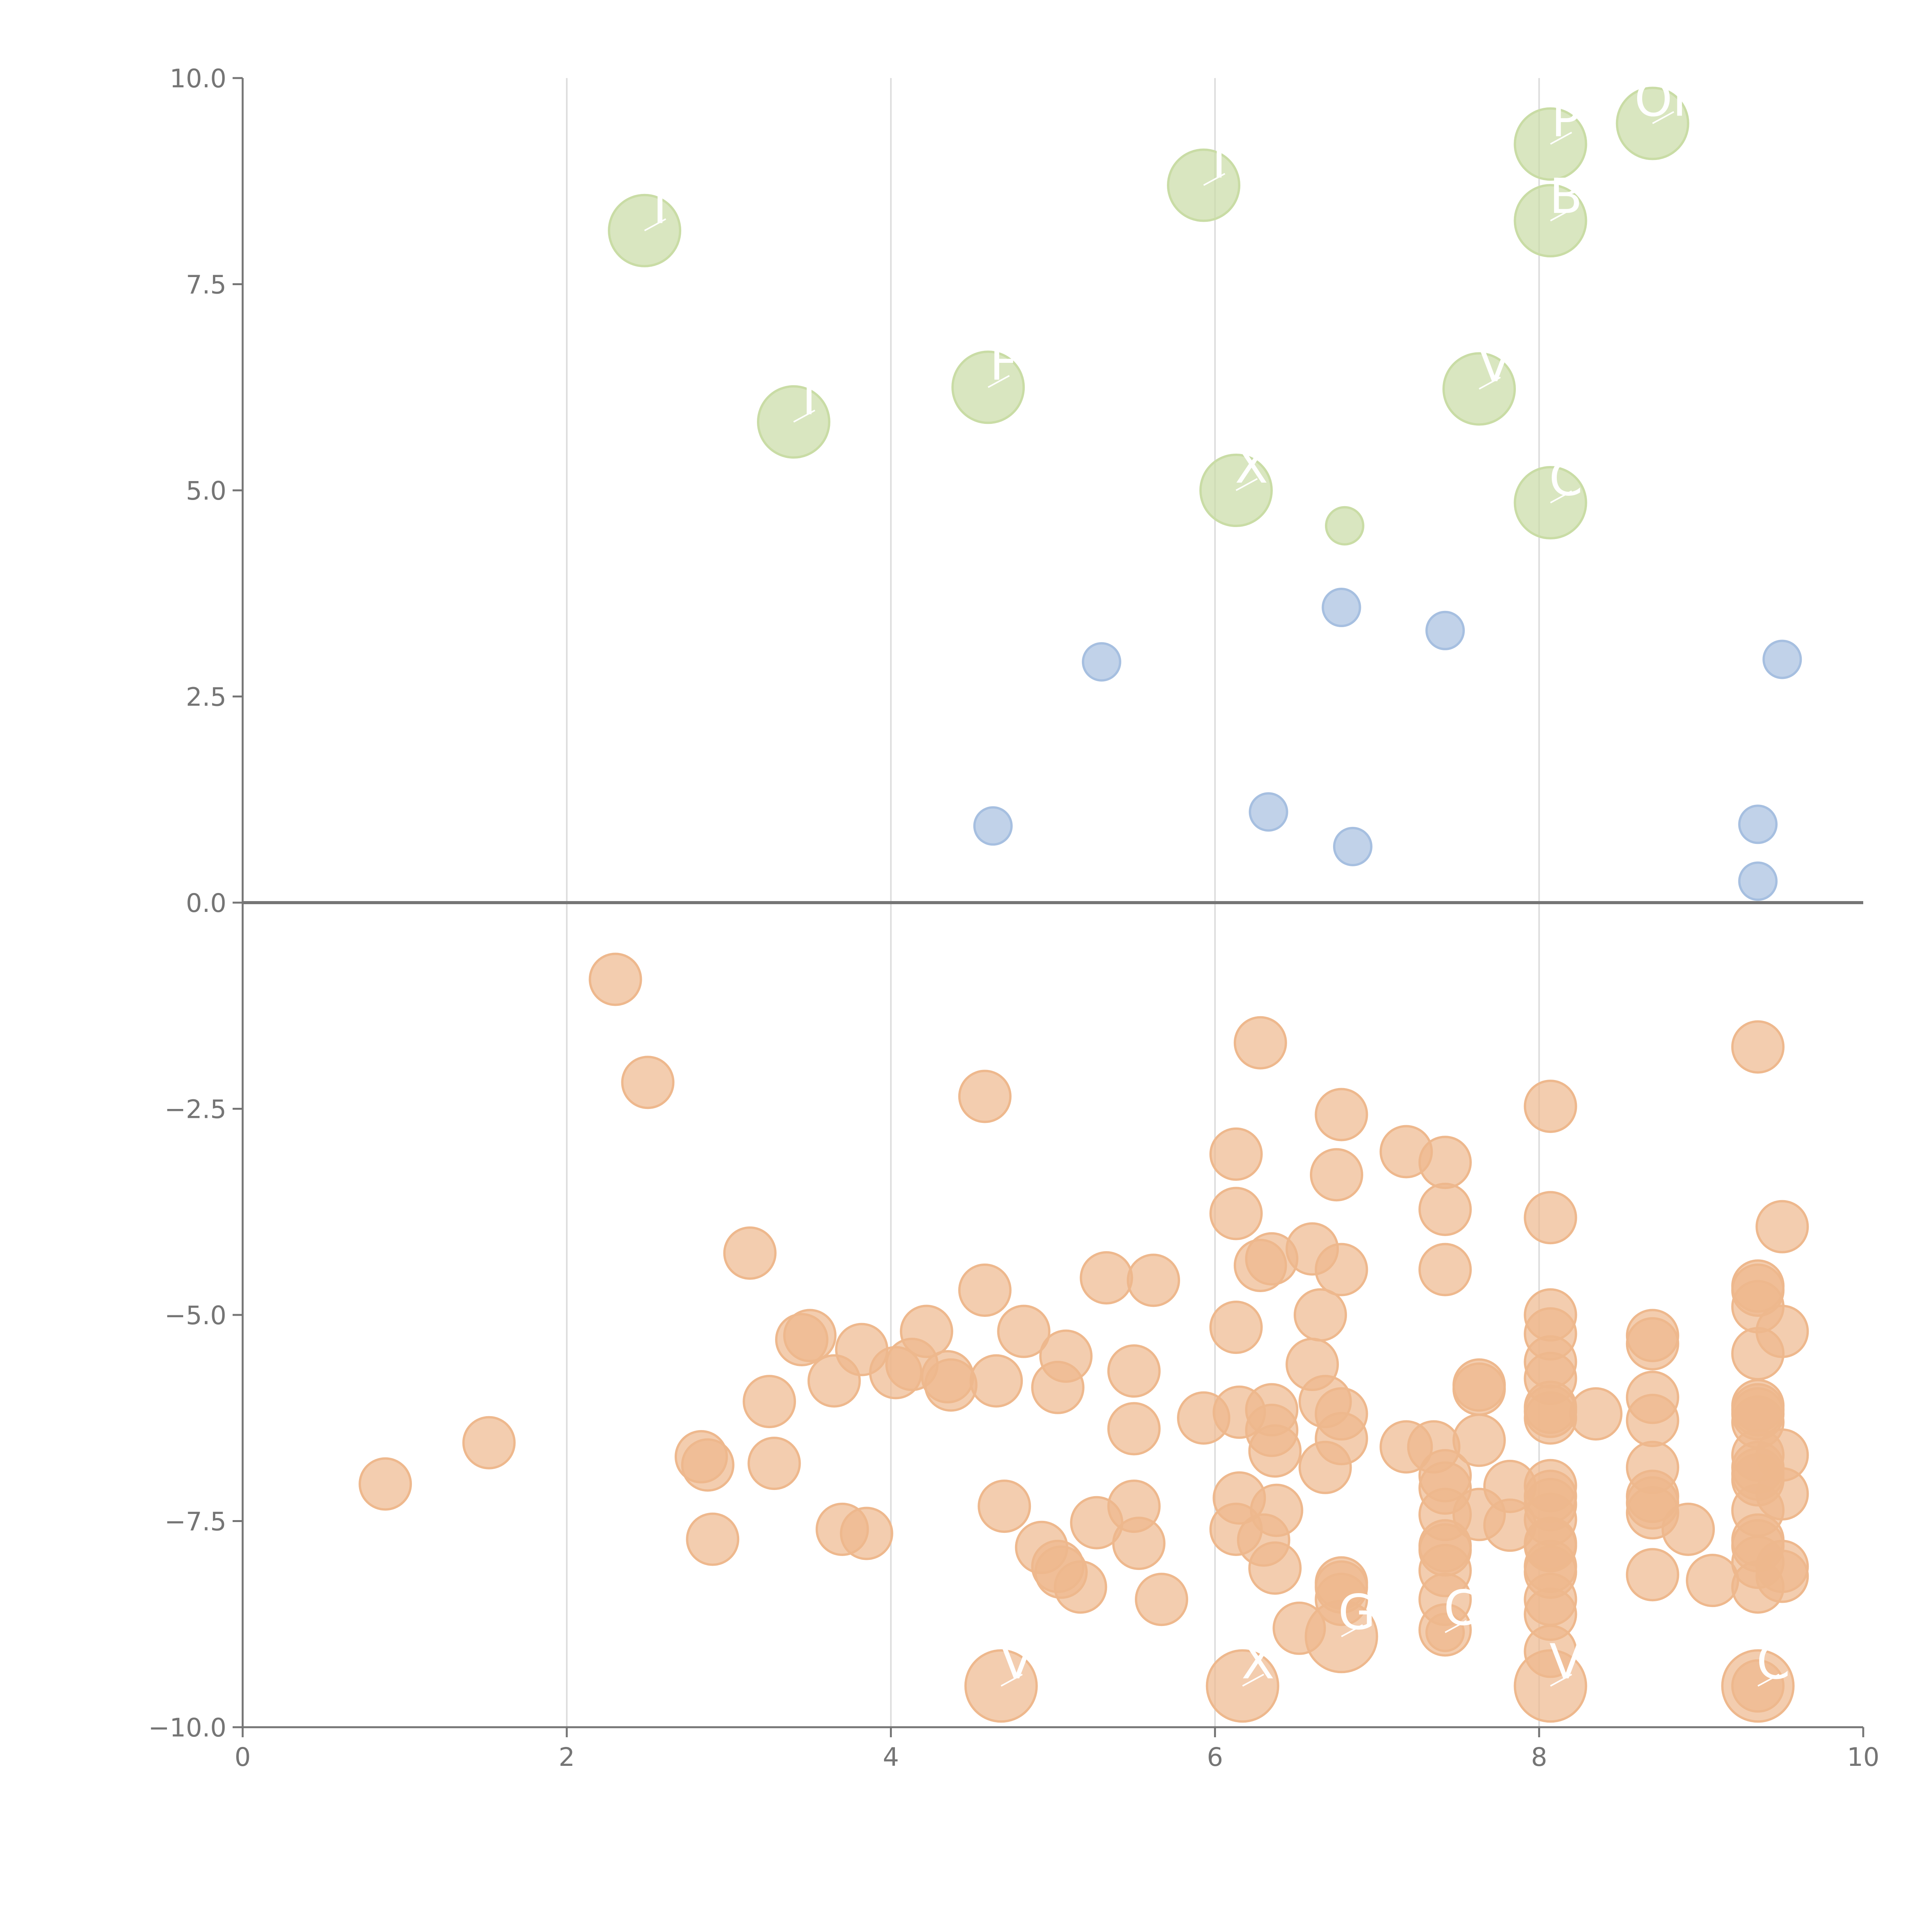 The image size is (1932, 1932). I want to click on y-tick-label: −7.5, so click(196, 1522).